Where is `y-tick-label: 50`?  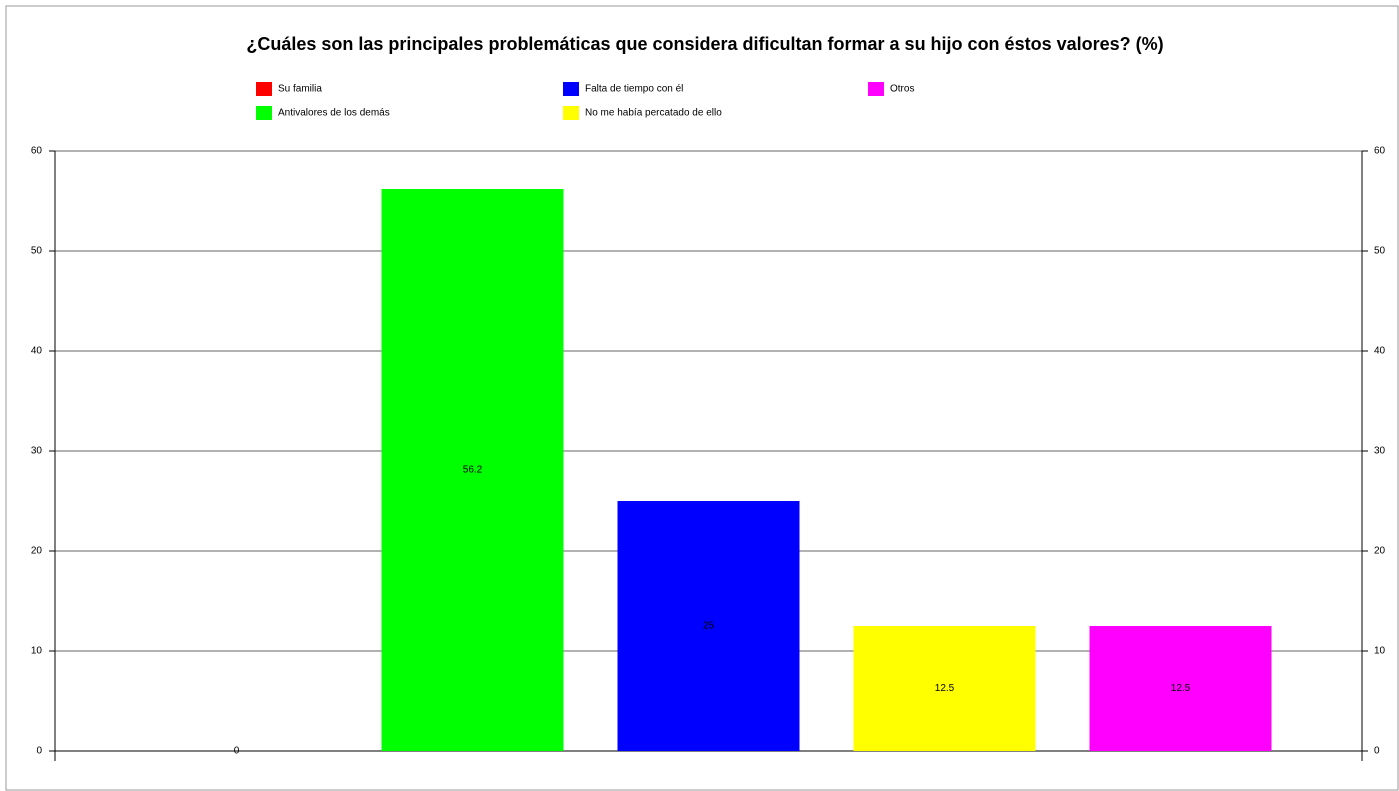 y-tick-label: 50 is located at coordinates (37, 251).